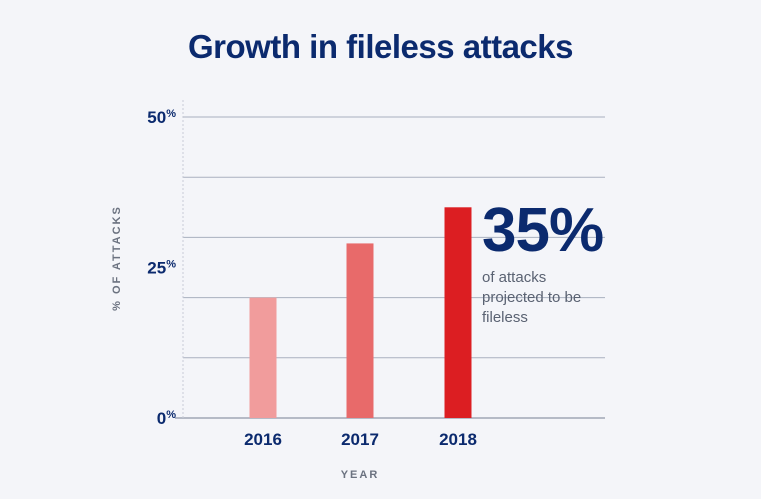  What do you see at coordinates (360, 330) in the screenshot?
I see `bar-2017` at bounding box center [360, 330].